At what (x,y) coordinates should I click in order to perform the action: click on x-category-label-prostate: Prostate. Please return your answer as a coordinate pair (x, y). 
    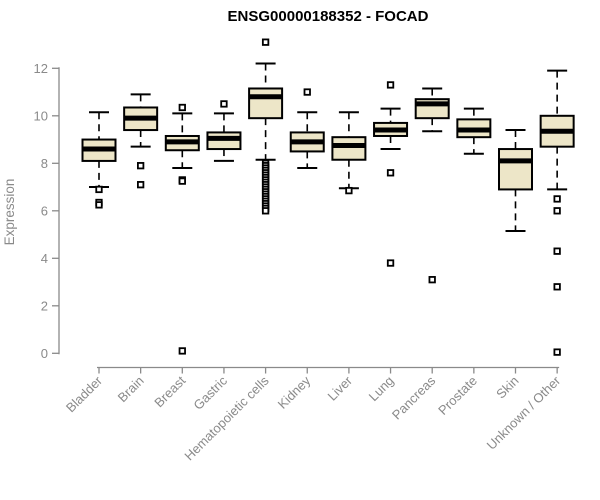
    Looking at the image, I should click on (457, 395).